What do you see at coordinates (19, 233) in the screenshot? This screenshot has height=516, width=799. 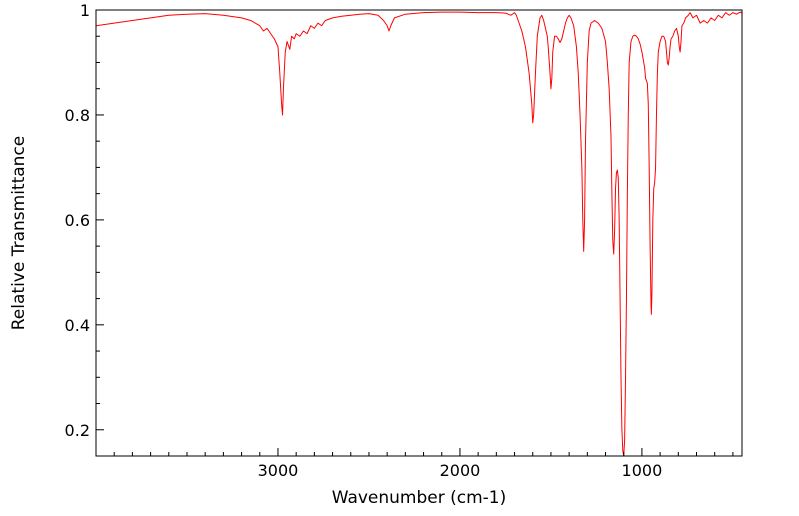 I see `y-axis-label: Relative Transmittance` at bounding box center [19, 233].